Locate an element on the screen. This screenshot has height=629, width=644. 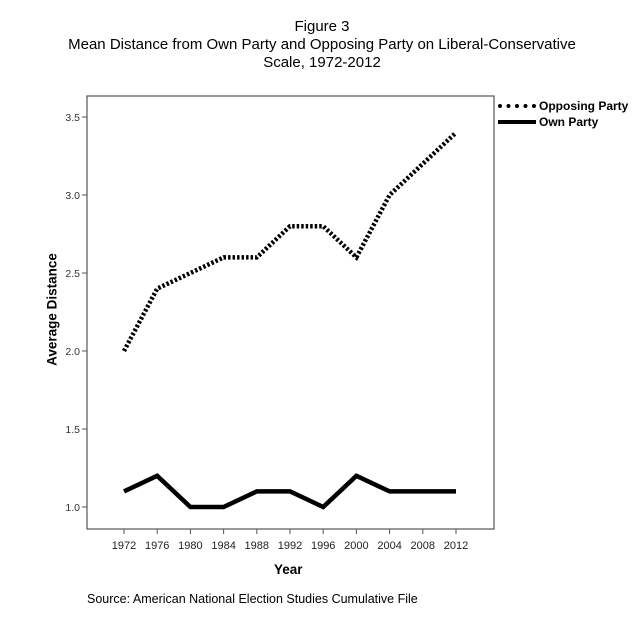
x-tick-label: 1972 is located at coordinates (124, 546).